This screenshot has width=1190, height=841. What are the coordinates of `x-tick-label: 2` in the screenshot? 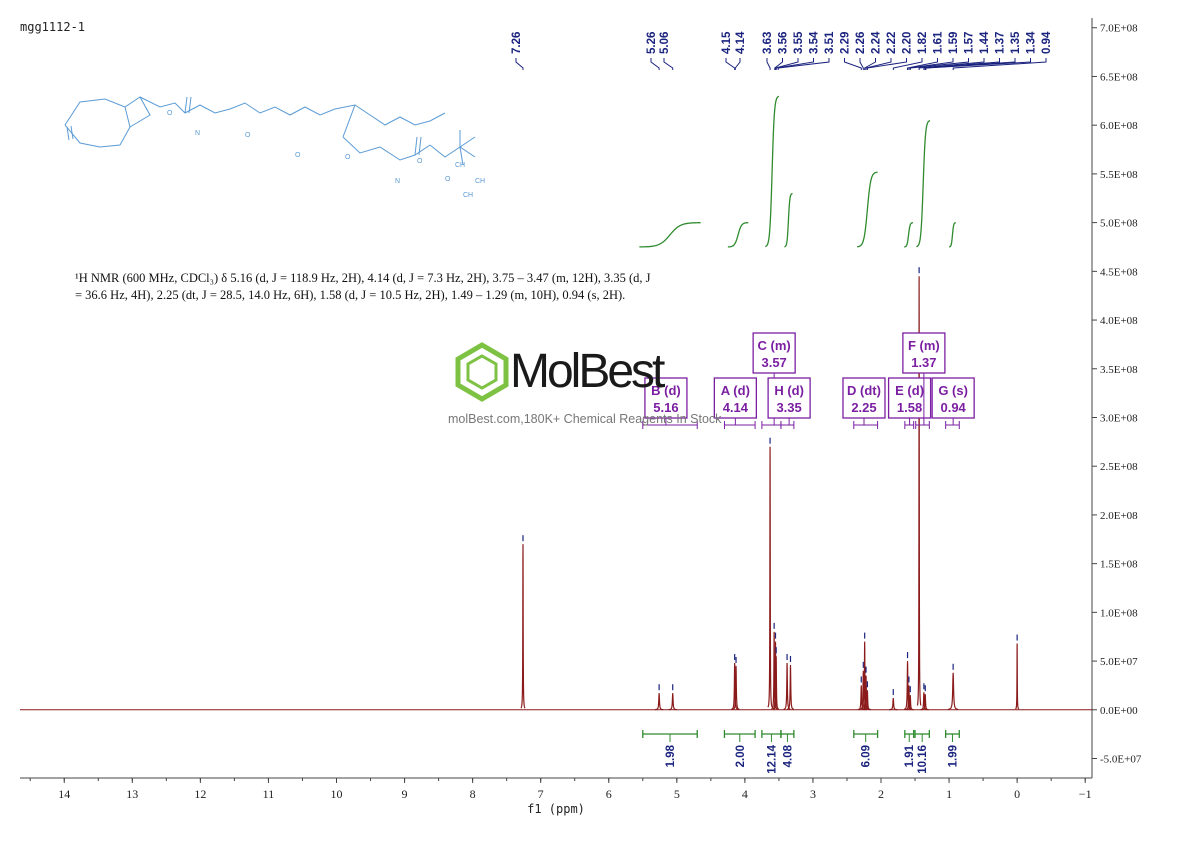 It's located at (881, 794).